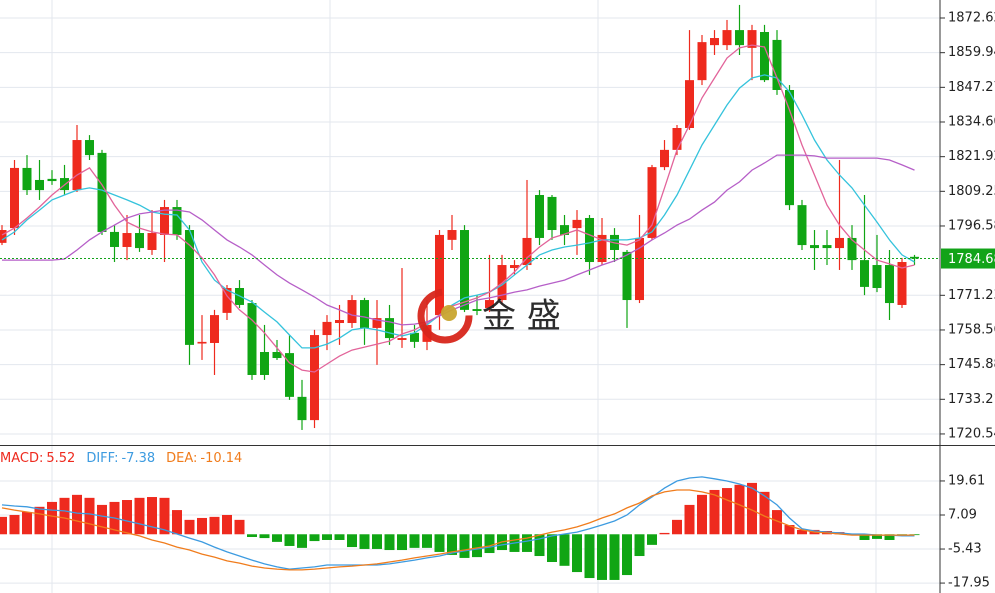 This screenshot has width=995, height=593. What do you see at coordinates (181, 458) in the screenshot?
I see `legend-name: DEA:` at bounding box center [181, 458].